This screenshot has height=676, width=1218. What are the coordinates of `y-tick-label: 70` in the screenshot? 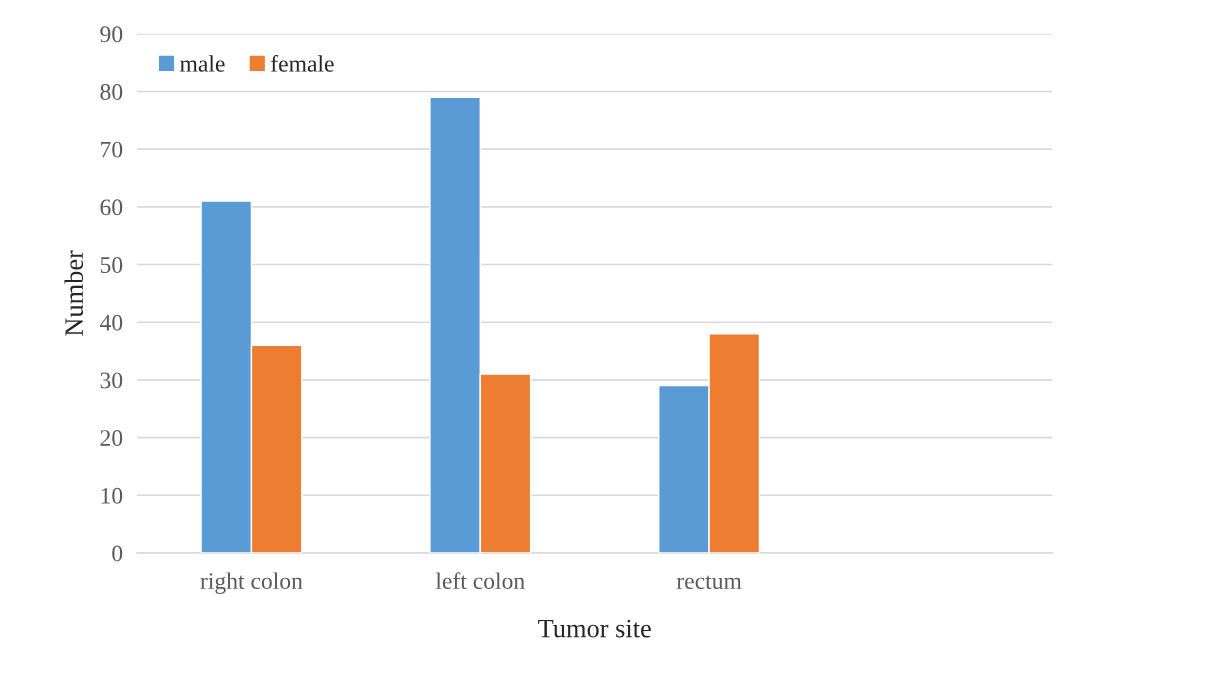 It's located at (112, 149).